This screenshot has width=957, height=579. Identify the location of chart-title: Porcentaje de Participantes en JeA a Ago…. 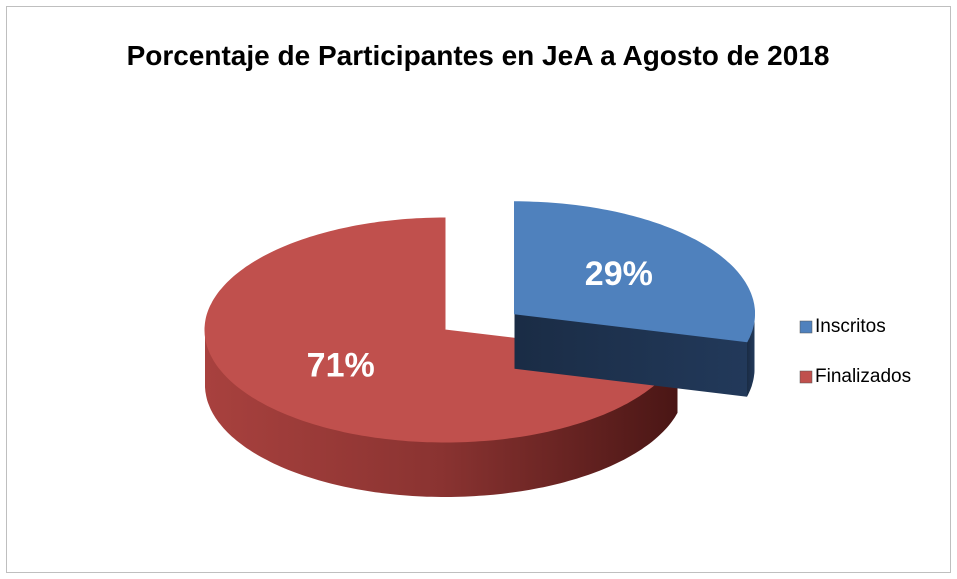
(478, 55).